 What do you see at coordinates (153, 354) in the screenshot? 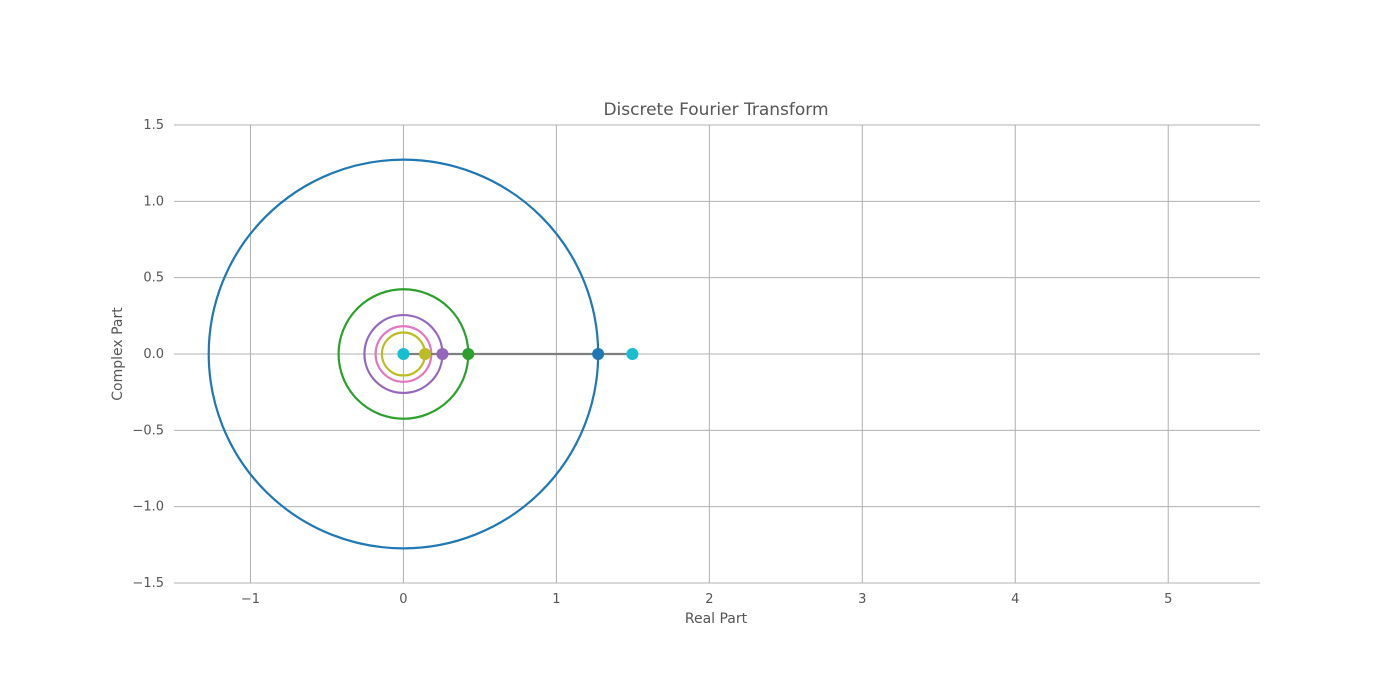
I see `y-tick-label: 0.0` at bounding box center [153, 354].